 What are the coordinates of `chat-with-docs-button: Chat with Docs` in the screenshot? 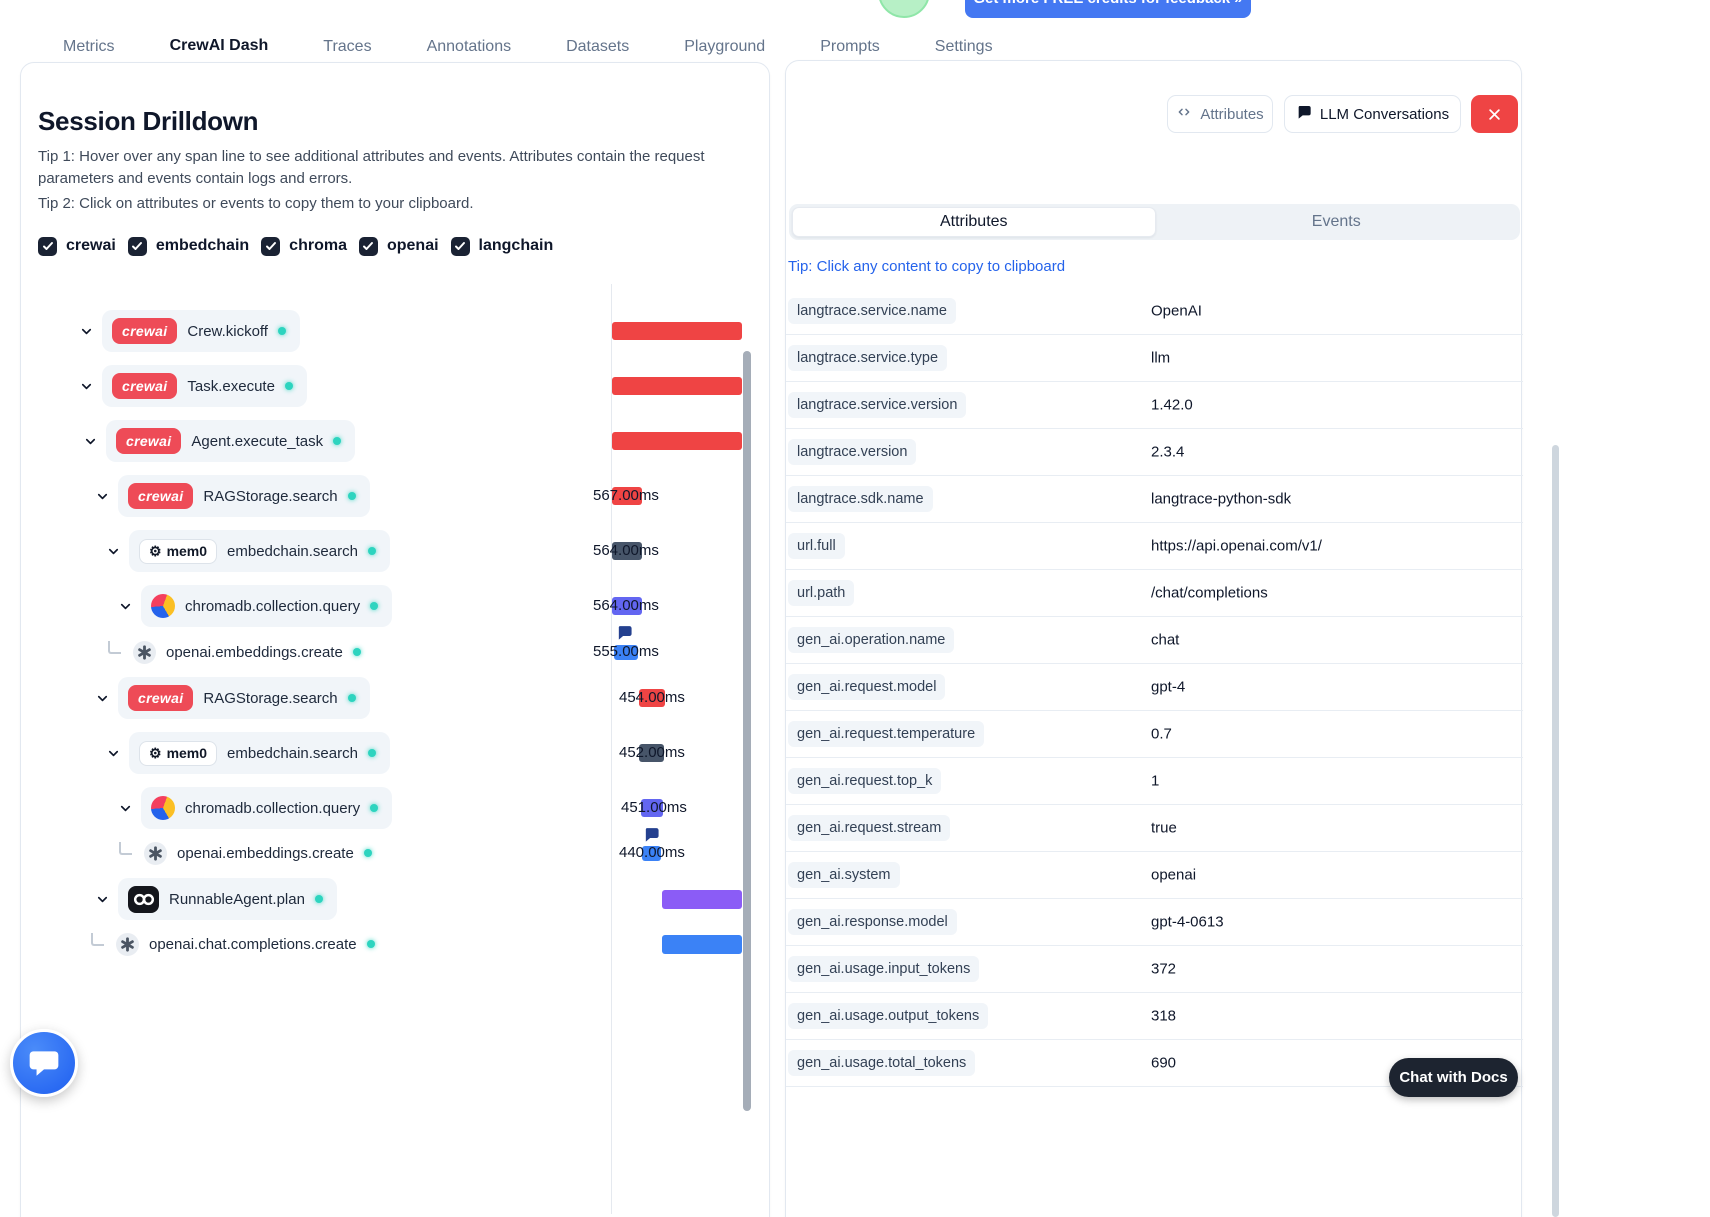 It's located at (1453, 1077).